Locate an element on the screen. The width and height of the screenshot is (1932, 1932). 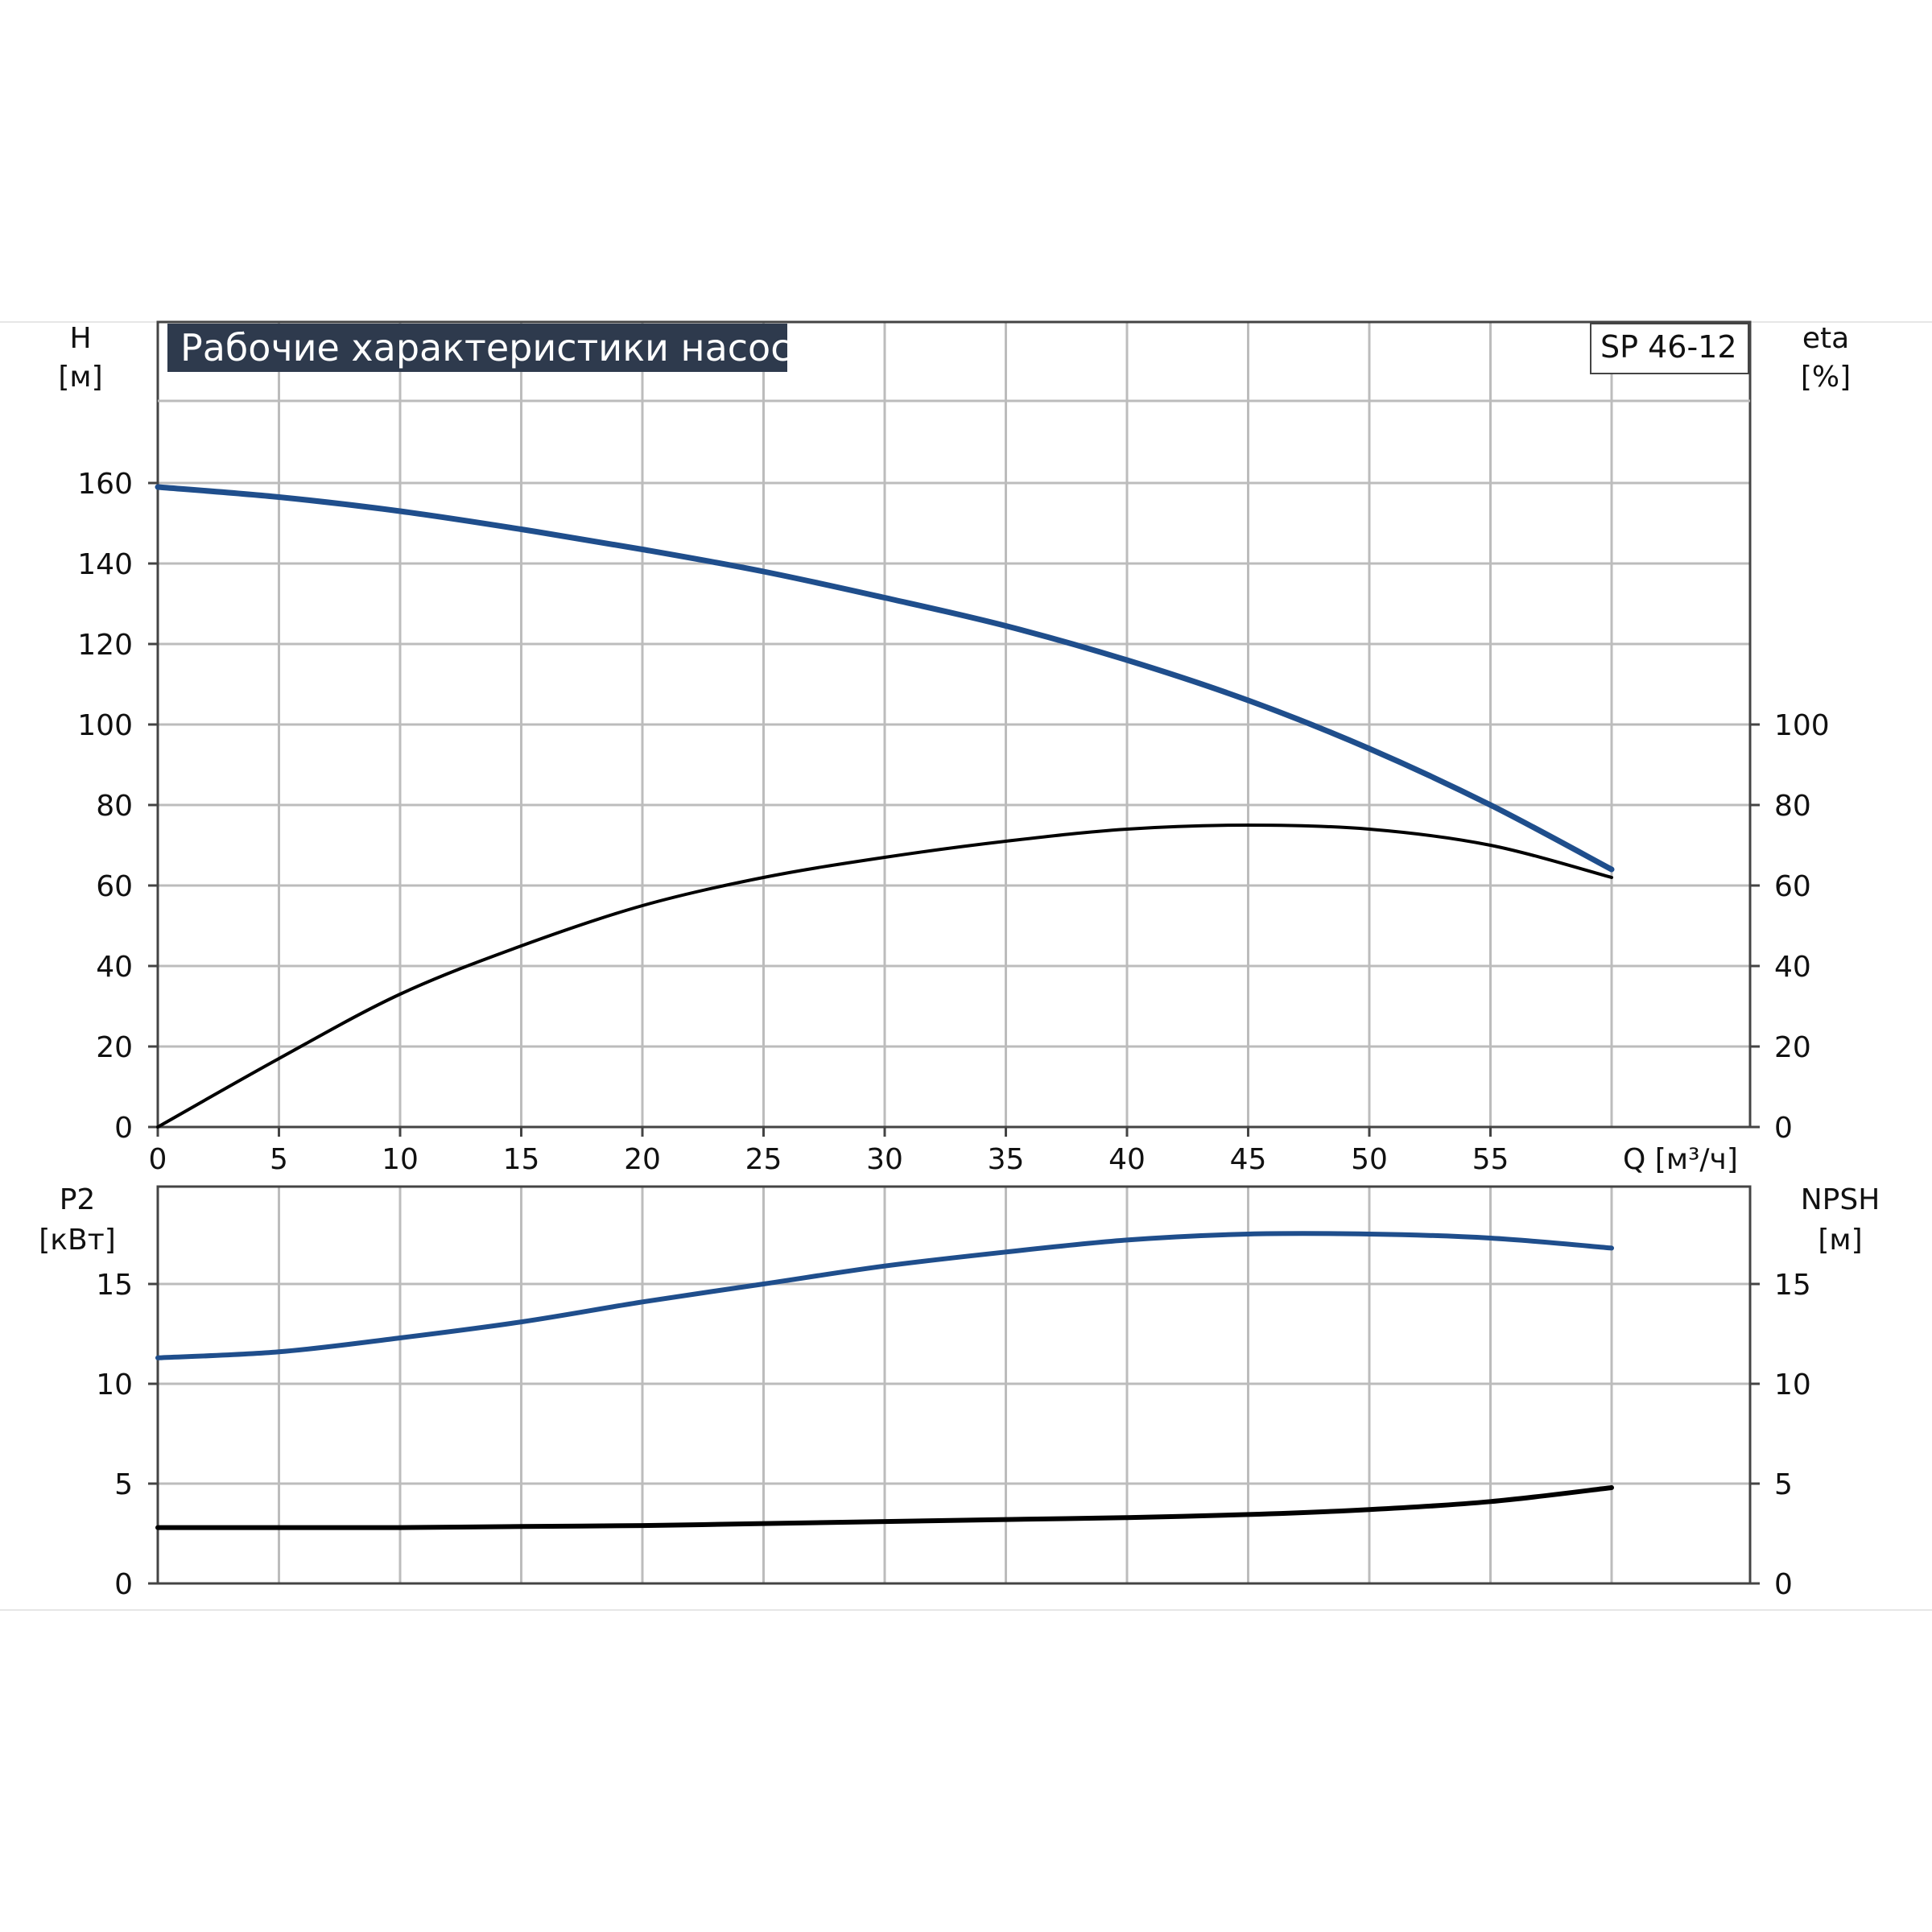
left-axis-tick-label: 160 is located at coordinates (105, 484).